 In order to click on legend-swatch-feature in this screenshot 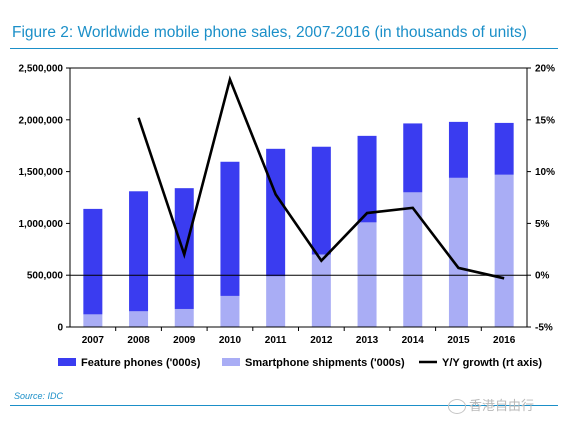, I will do `click(67, 362)`.